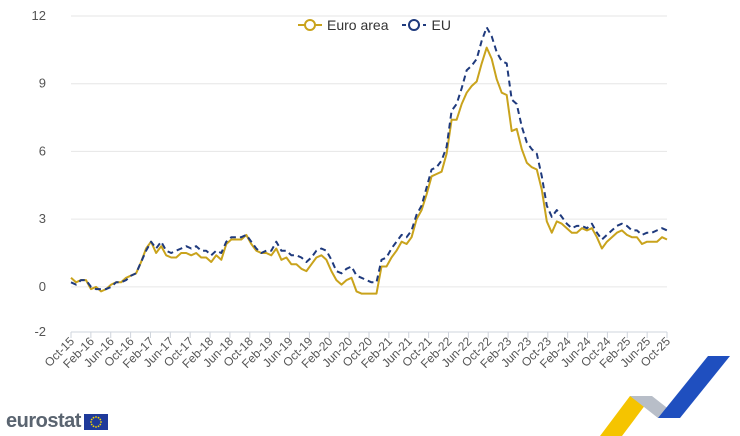  What do you see at coordinates (43, 421) in the screenshot?
I see `brand-name: eurostat` at bounding box center [43, 421].